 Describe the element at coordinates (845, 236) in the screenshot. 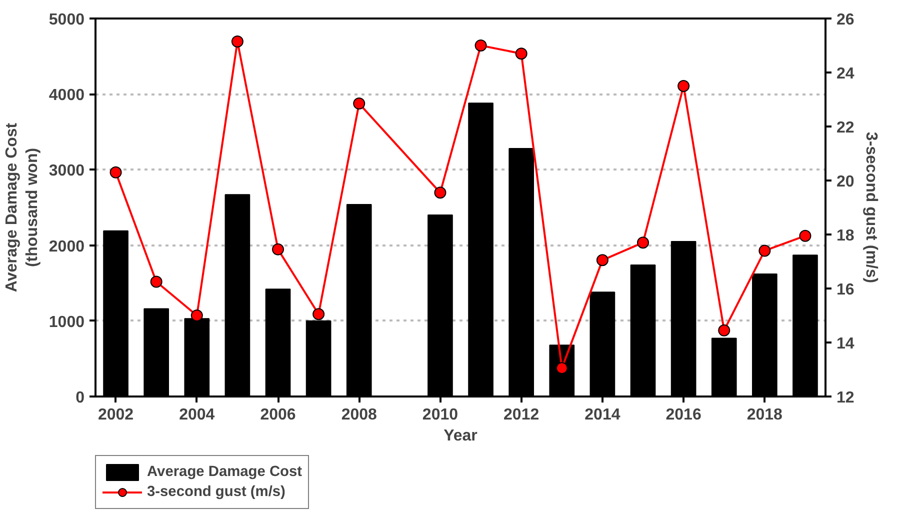

I see `y2-tick-label: 18` at that location.